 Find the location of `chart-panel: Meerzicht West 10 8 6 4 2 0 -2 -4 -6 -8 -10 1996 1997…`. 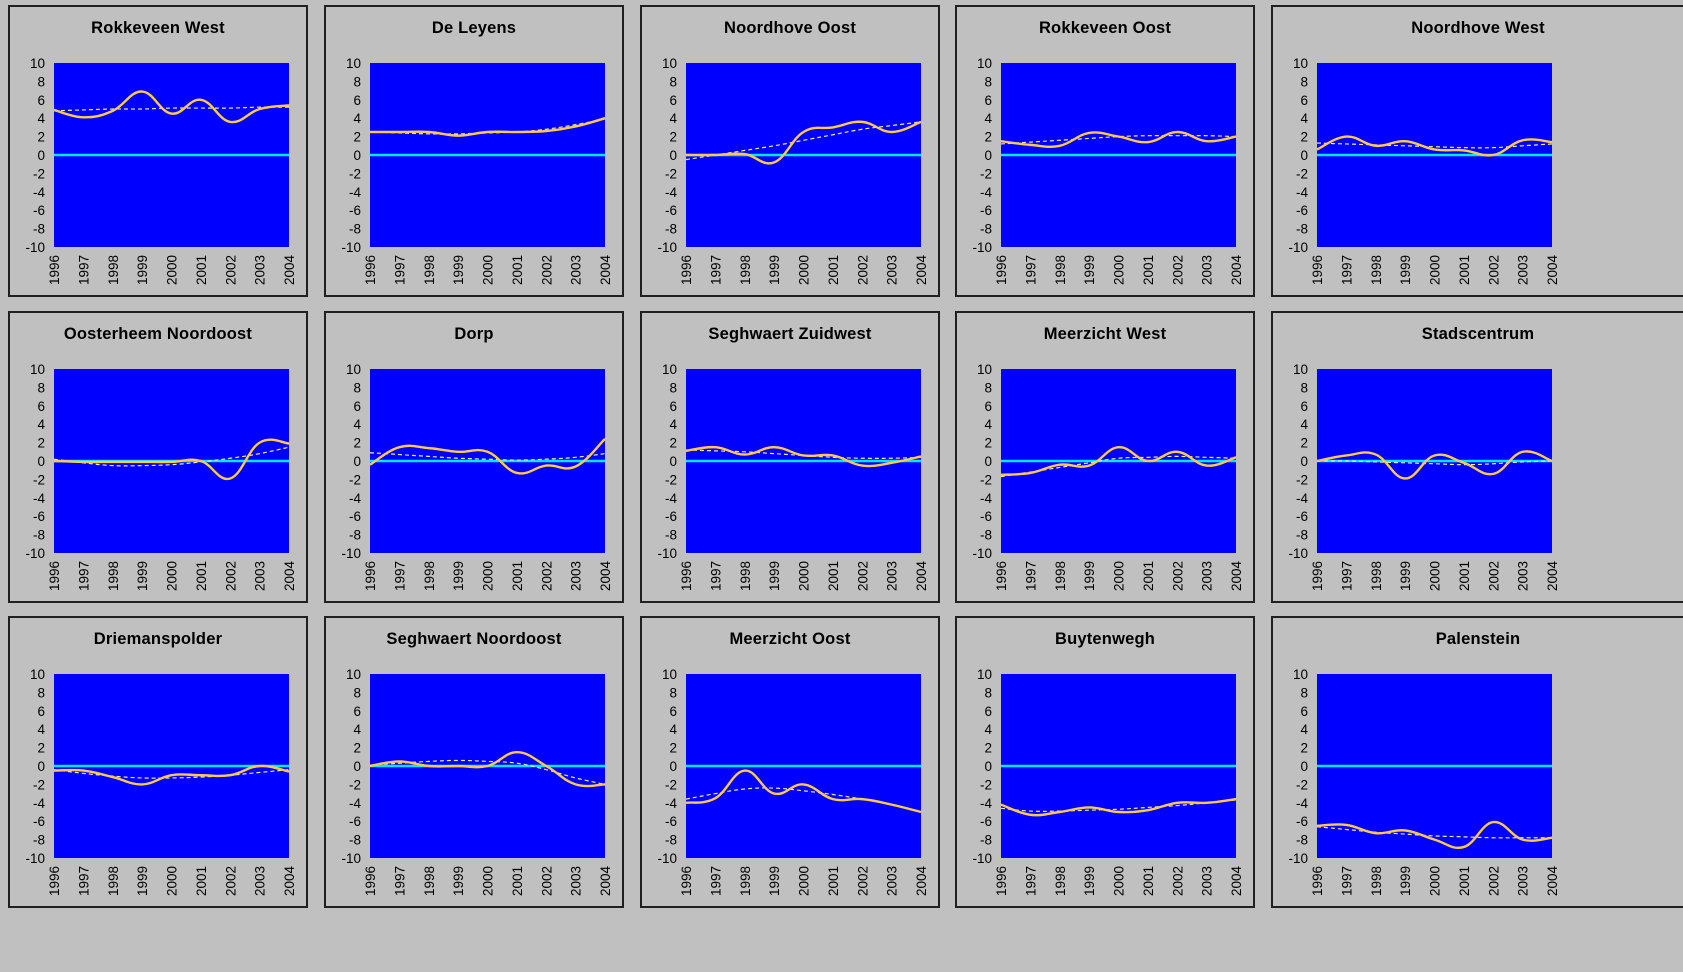

chart-panel: Meerzicht West 10 8 6 4 2 0 -2 -4 -6 -8 -10 1996 1997… is located at coordinates (1105, 457).